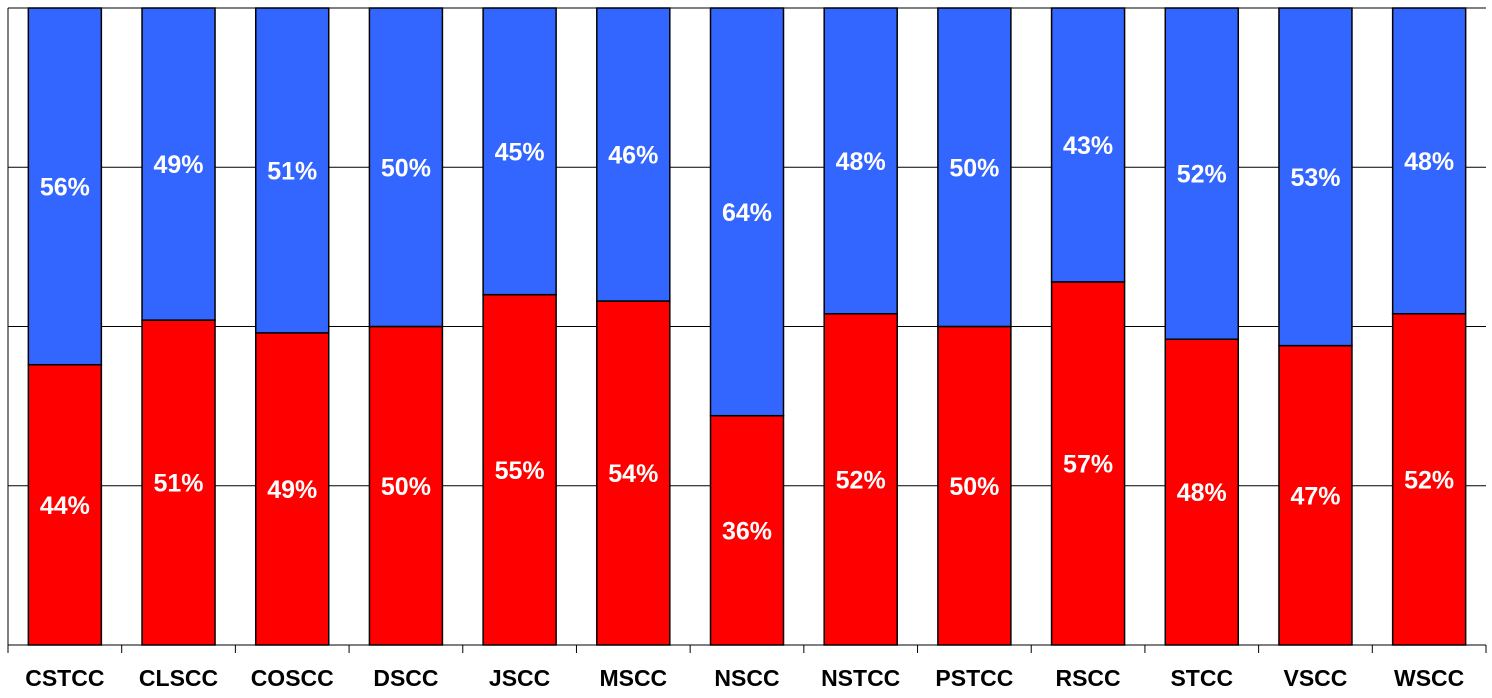 The image size is (1492, 698). I want to click on data-label-rscc-top: 43%, so click(1088, 146).